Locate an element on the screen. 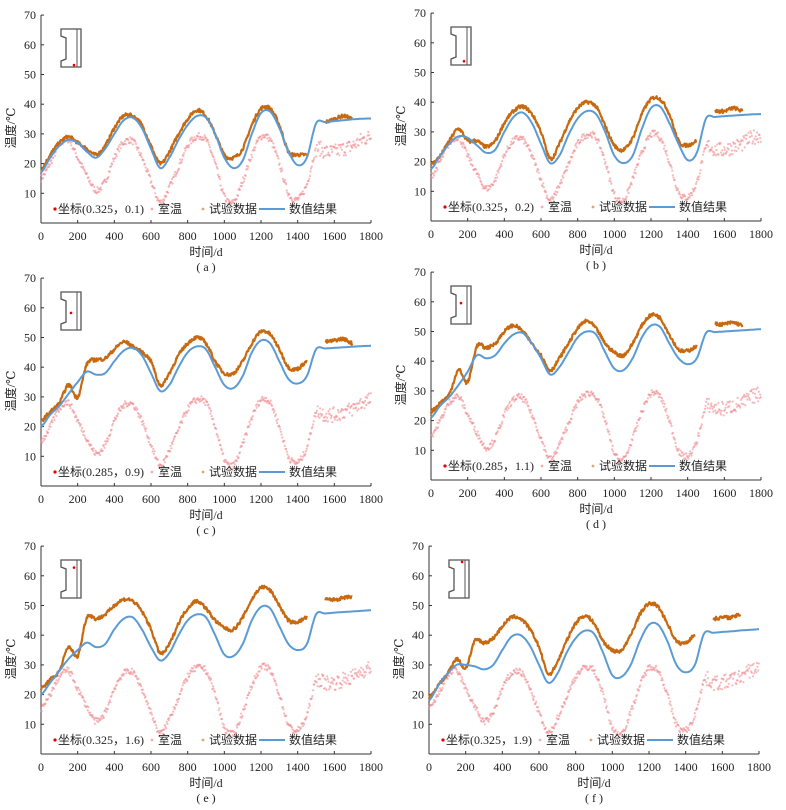 This screenshot has height=810, width=786. numerical-result-line is located at coordinates (596, 371).